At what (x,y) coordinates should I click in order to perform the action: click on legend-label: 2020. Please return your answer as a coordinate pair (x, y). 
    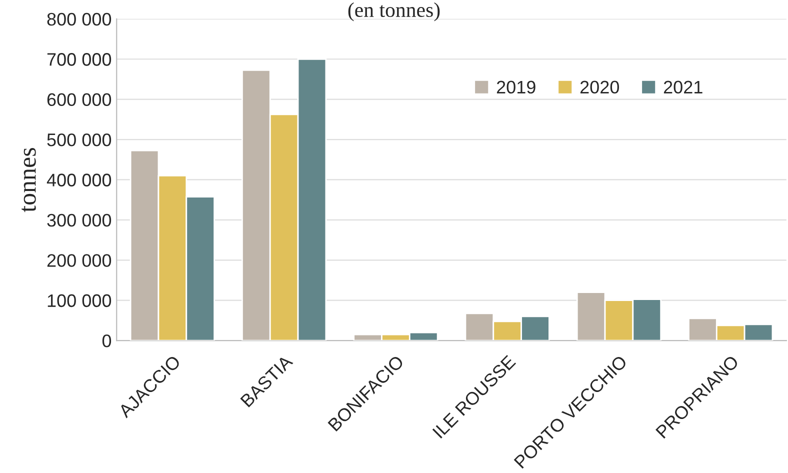
    Looking at the image, I should click on (599, 87).